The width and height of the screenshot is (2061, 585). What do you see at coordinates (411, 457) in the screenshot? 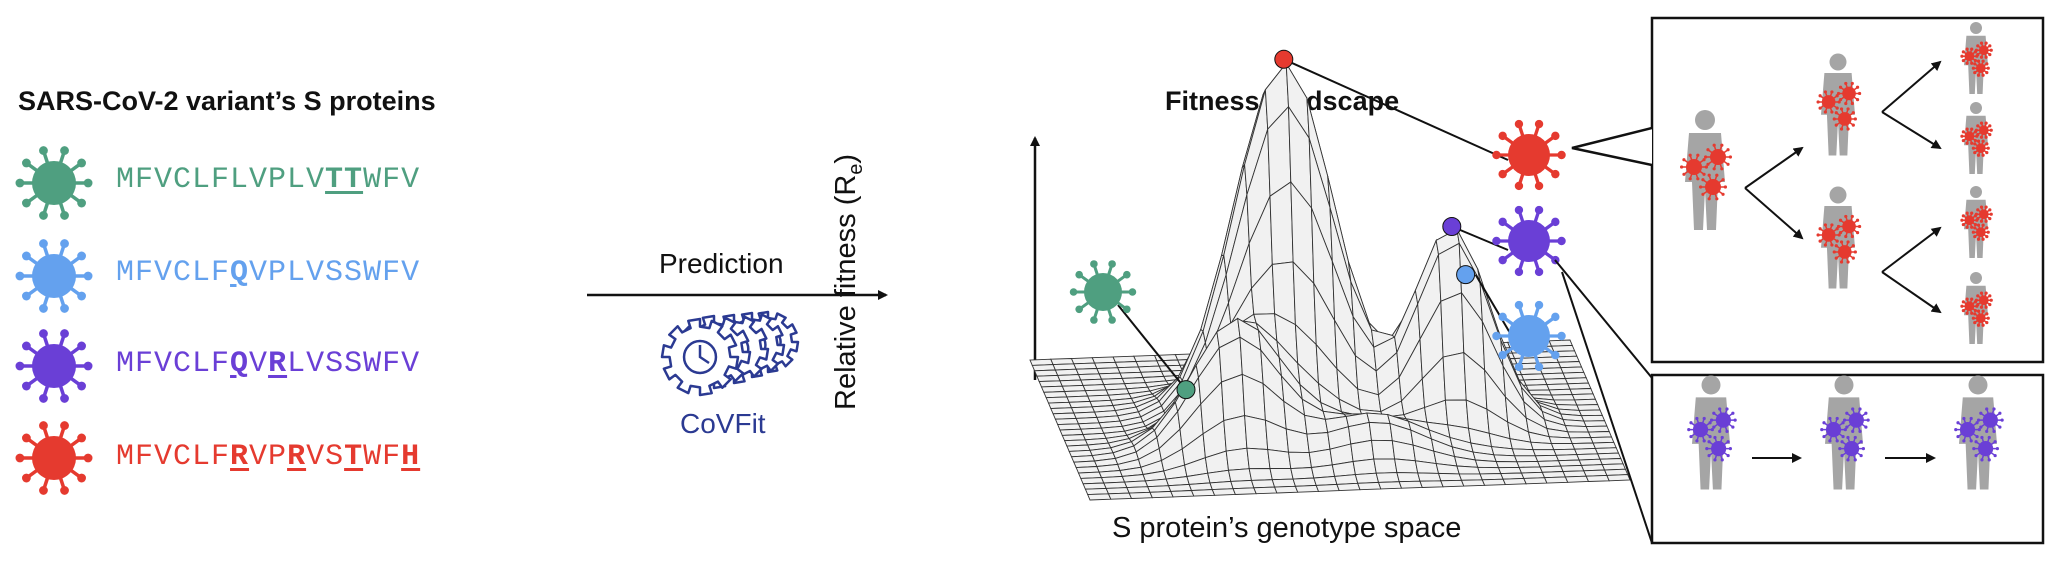
I see `mutation-residue: H` at bounding box center [411, 457].